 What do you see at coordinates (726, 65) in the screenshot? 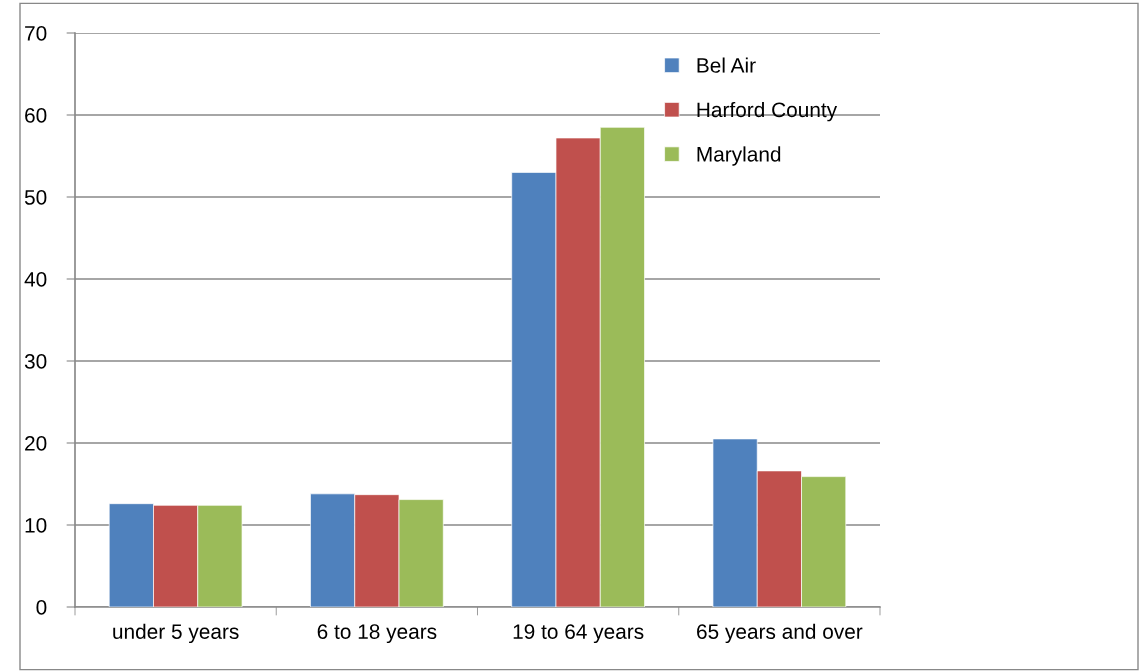
I see `legend-label: Bel Air` at bounding box center [726, 65].